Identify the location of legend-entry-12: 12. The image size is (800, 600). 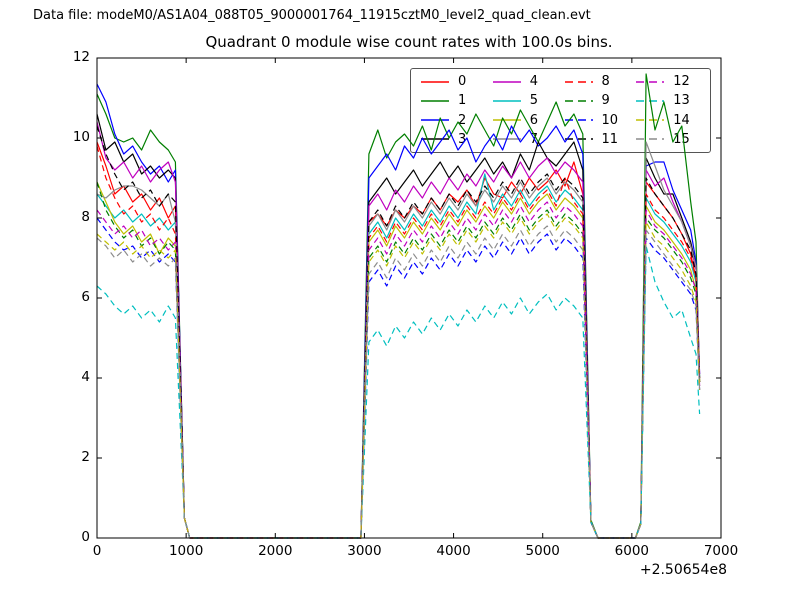
(668, 81).